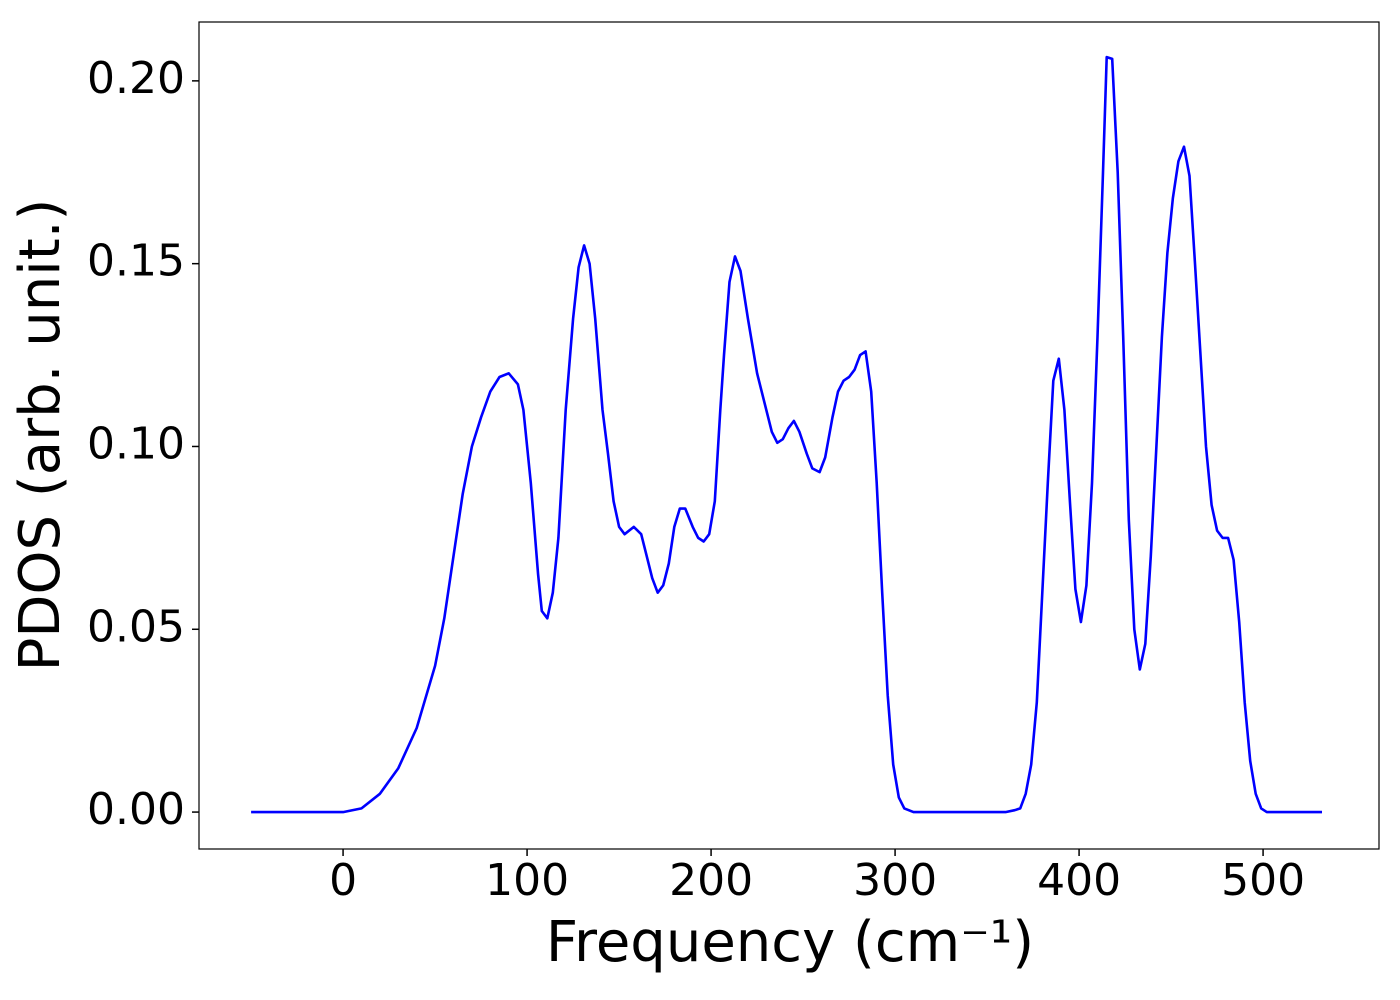  I want to click on y-axis-label: PDOS (arb. unit.), so click(40, 435).